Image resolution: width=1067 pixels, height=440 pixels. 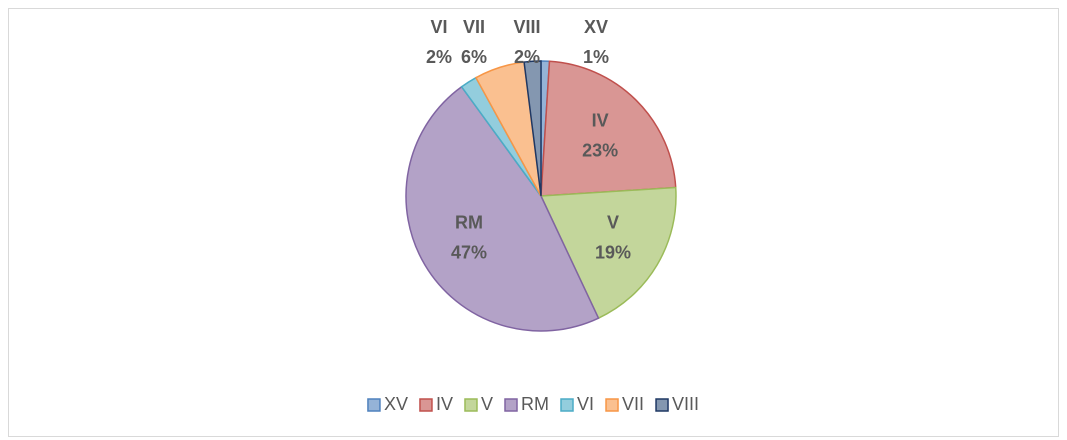 I want to click on legend-label: IV, so click(x=444, y=404).